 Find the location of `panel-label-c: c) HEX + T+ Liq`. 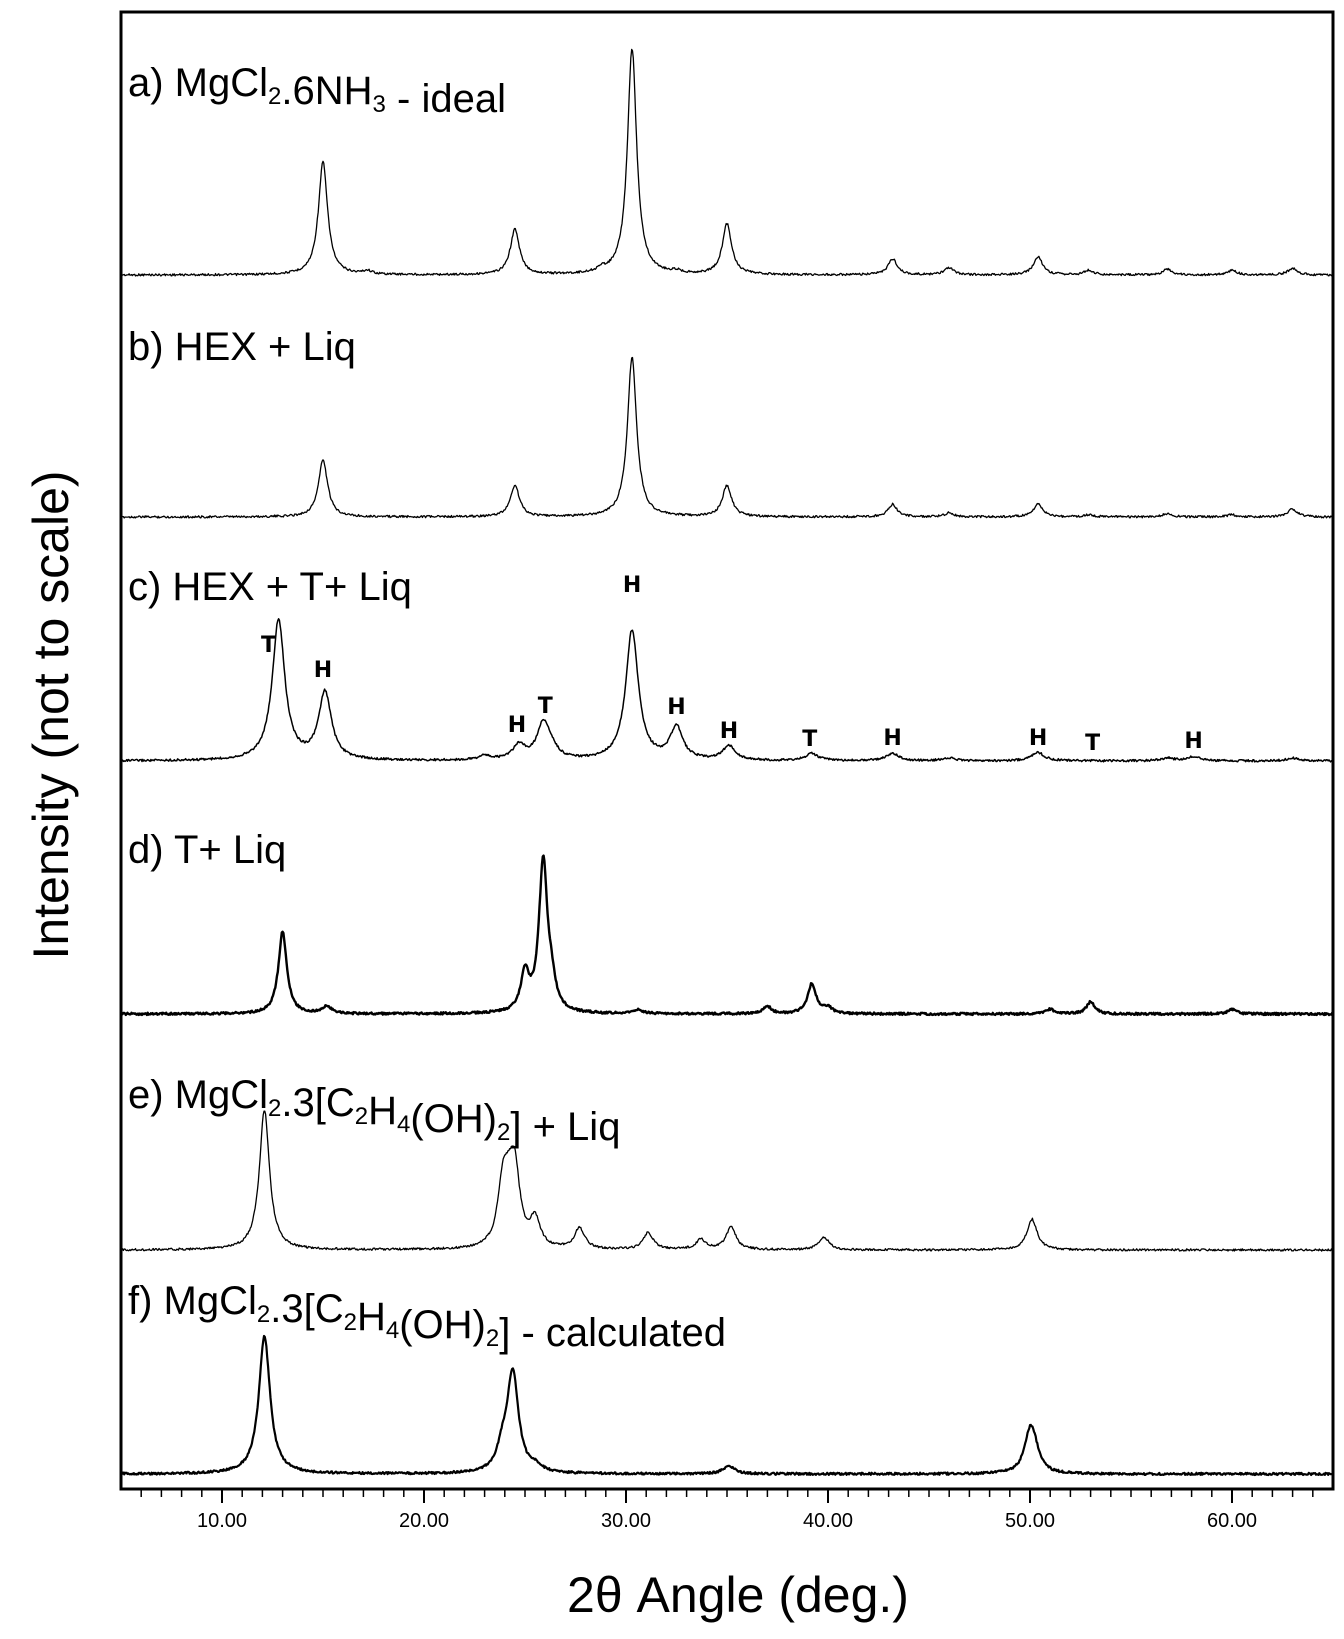

panel-label-c: c) HEX + T+ Liq is located at coordinates (270, 587).